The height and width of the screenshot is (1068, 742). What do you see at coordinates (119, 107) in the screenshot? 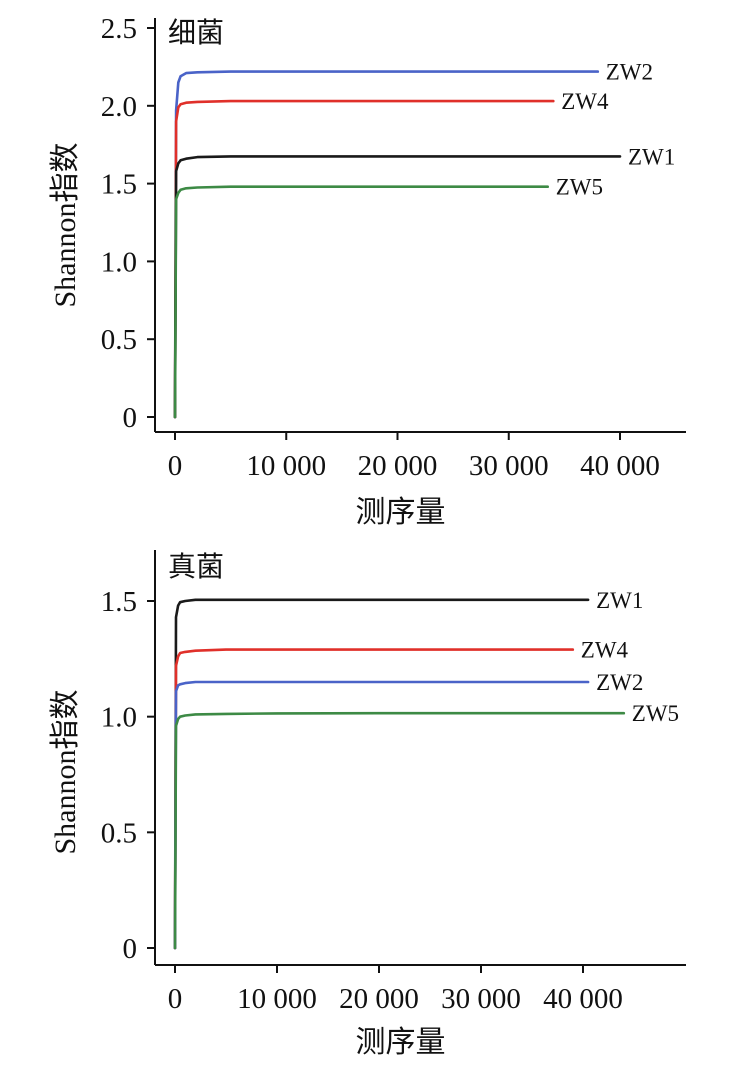
I see `y-tick-label: 2.0` at bounding box center [119, 107].